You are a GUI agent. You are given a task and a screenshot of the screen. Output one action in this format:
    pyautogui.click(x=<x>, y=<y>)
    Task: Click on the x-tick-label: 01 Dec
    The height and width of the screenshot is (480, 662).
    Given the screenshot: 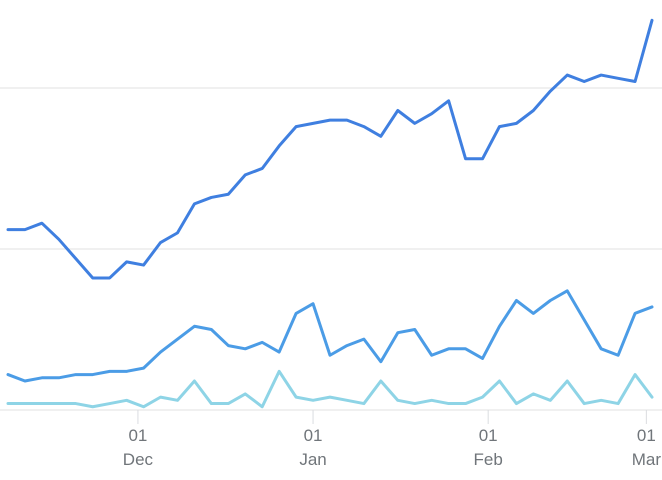 What is the action you would take?
    pyautogui.click(x=138, y=447)
    